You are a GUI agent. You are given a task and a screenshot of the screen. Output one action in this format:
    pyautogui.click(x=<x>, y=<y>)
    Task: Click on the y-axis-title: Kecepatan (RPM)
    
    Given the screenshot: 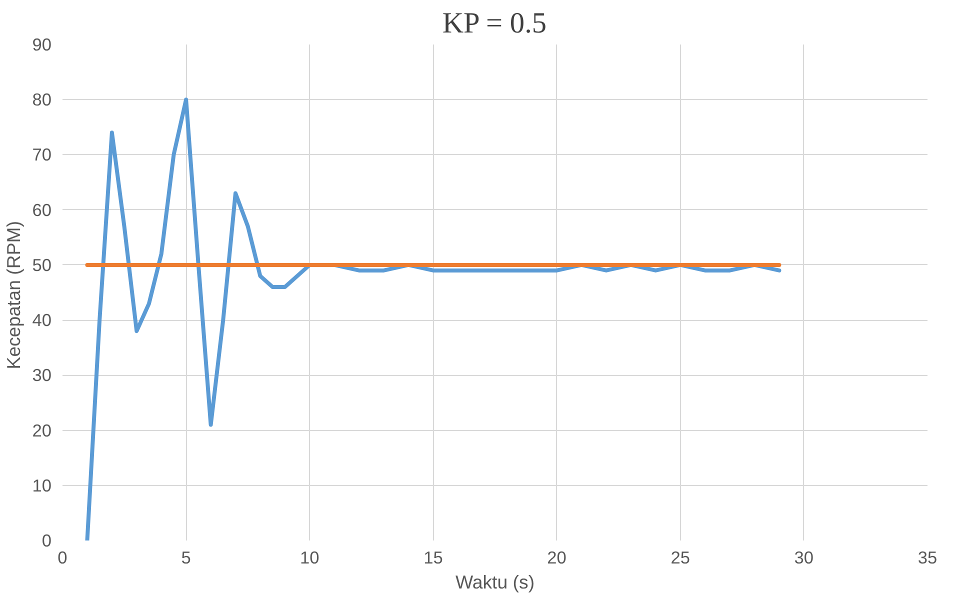 What is the action you would take?
    pyautogui.click(x=13, y=295)
    